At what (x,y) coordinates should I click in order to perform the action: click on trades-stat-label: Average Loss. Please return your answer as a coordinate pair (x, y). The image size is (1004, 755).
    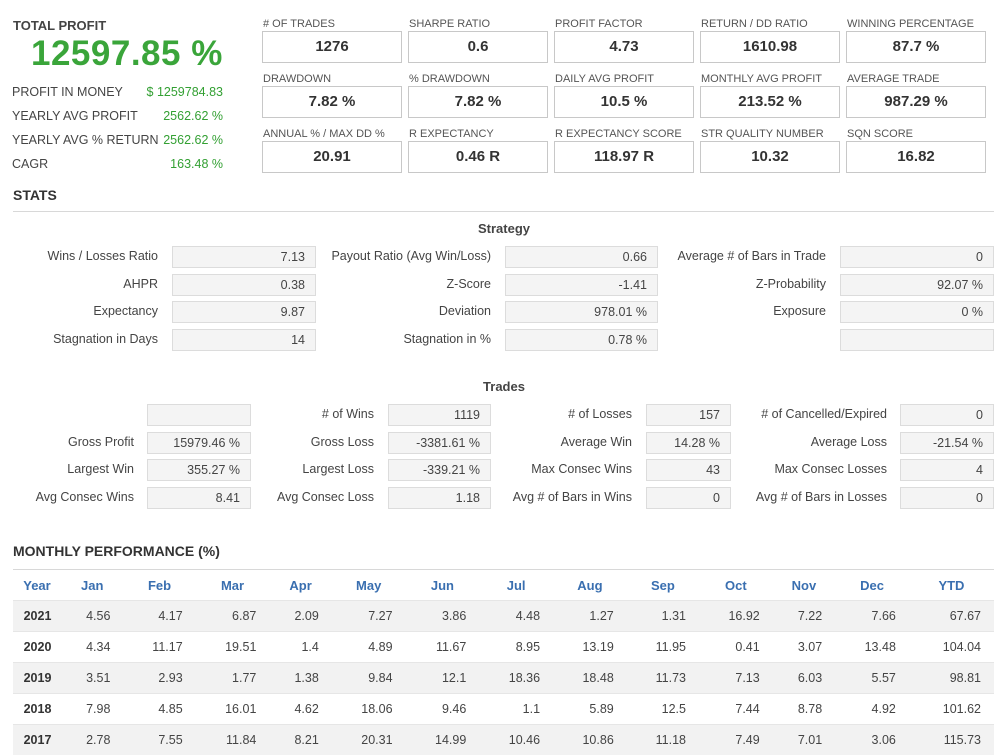
    Looking at the image, I should click on (849, 442).